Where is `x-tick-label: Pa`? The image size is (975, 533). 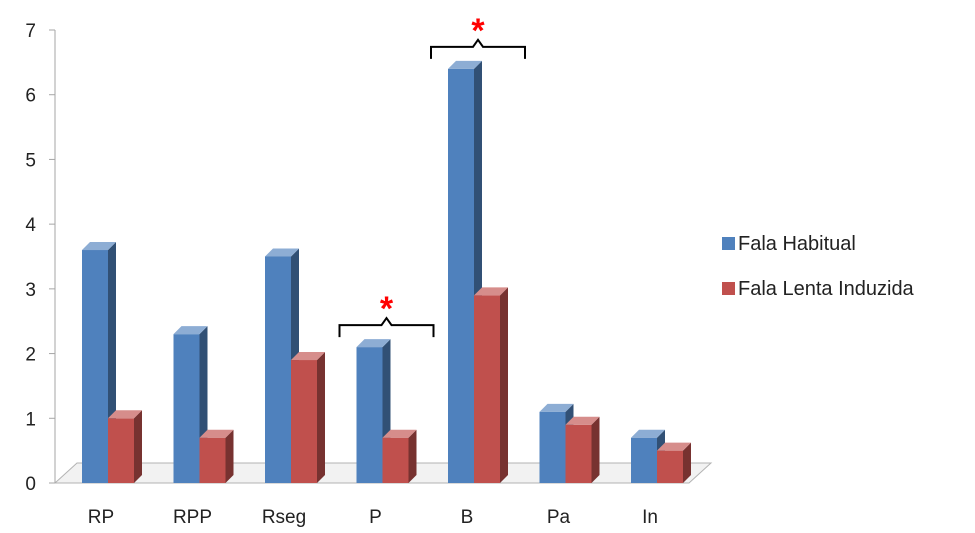 x-tick-label: Pa is located at coordinates (559, 517).